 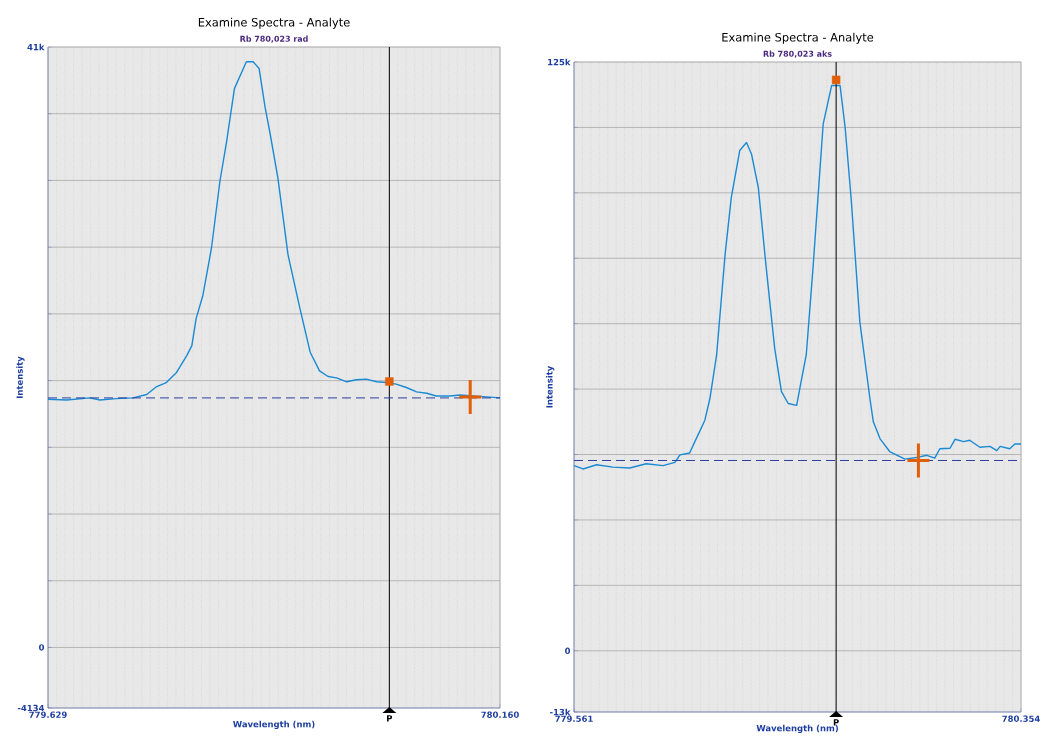 What do you see at coordinates (36, 47) in the screenshot?
I see `y-tick-label: 41k` at bounding box center [36, 47].